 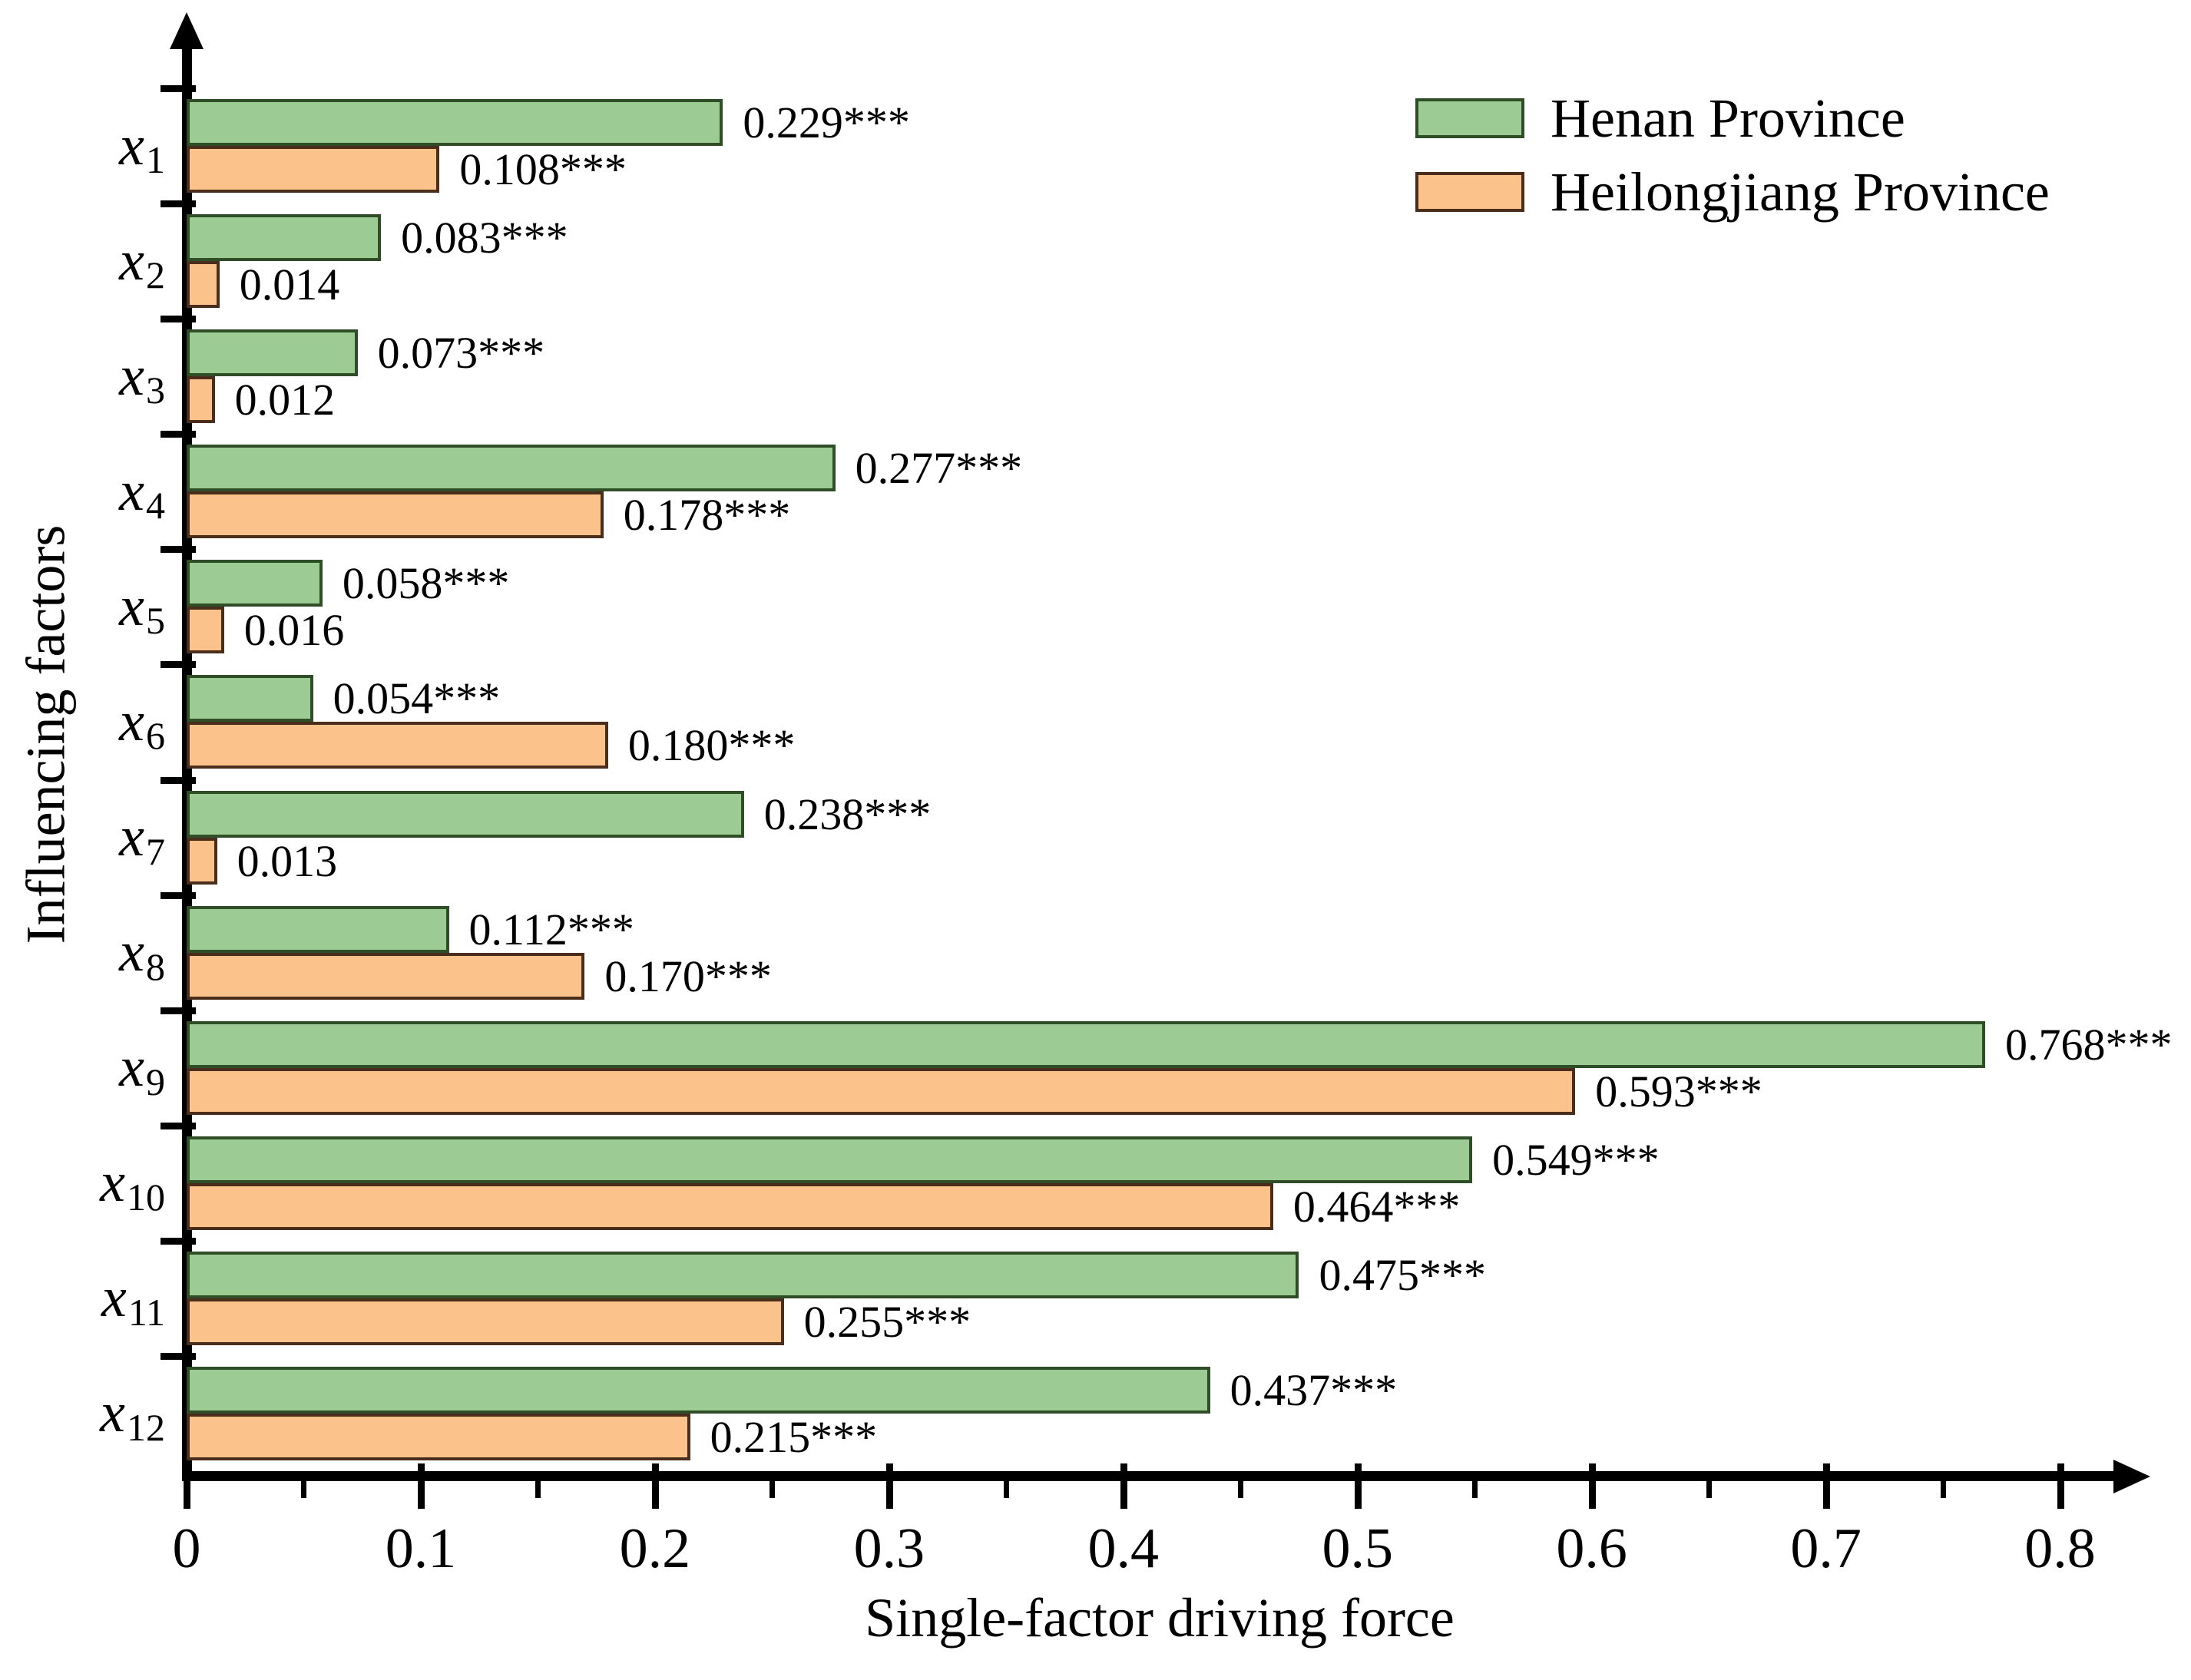 I want to click on bar-value-label: 0.058***, so click(x=426, y=583).